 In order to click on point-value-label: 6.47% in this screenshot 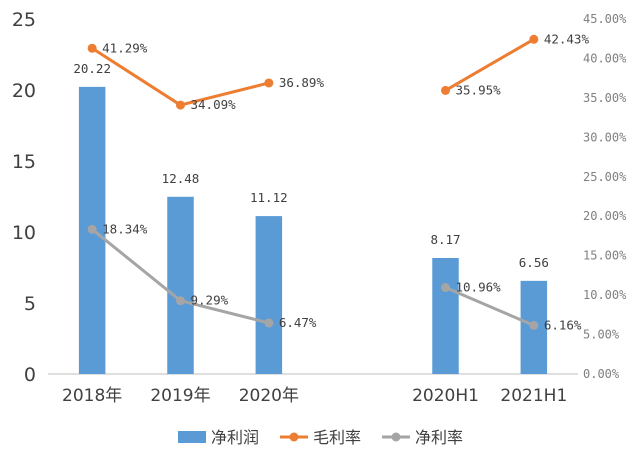, I will do `click(298, 322)`.